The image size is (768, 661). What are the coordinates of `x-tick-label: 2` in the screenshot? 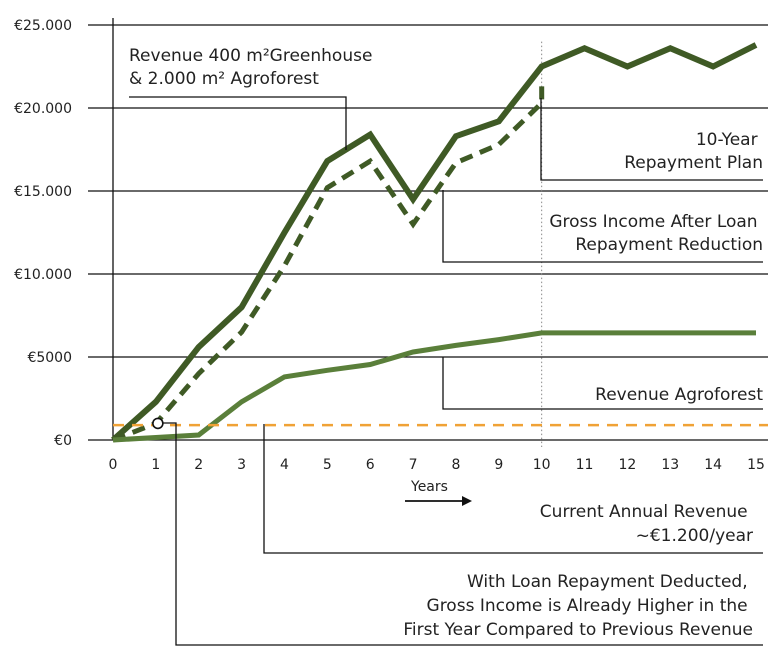 It's located at (198, 465).